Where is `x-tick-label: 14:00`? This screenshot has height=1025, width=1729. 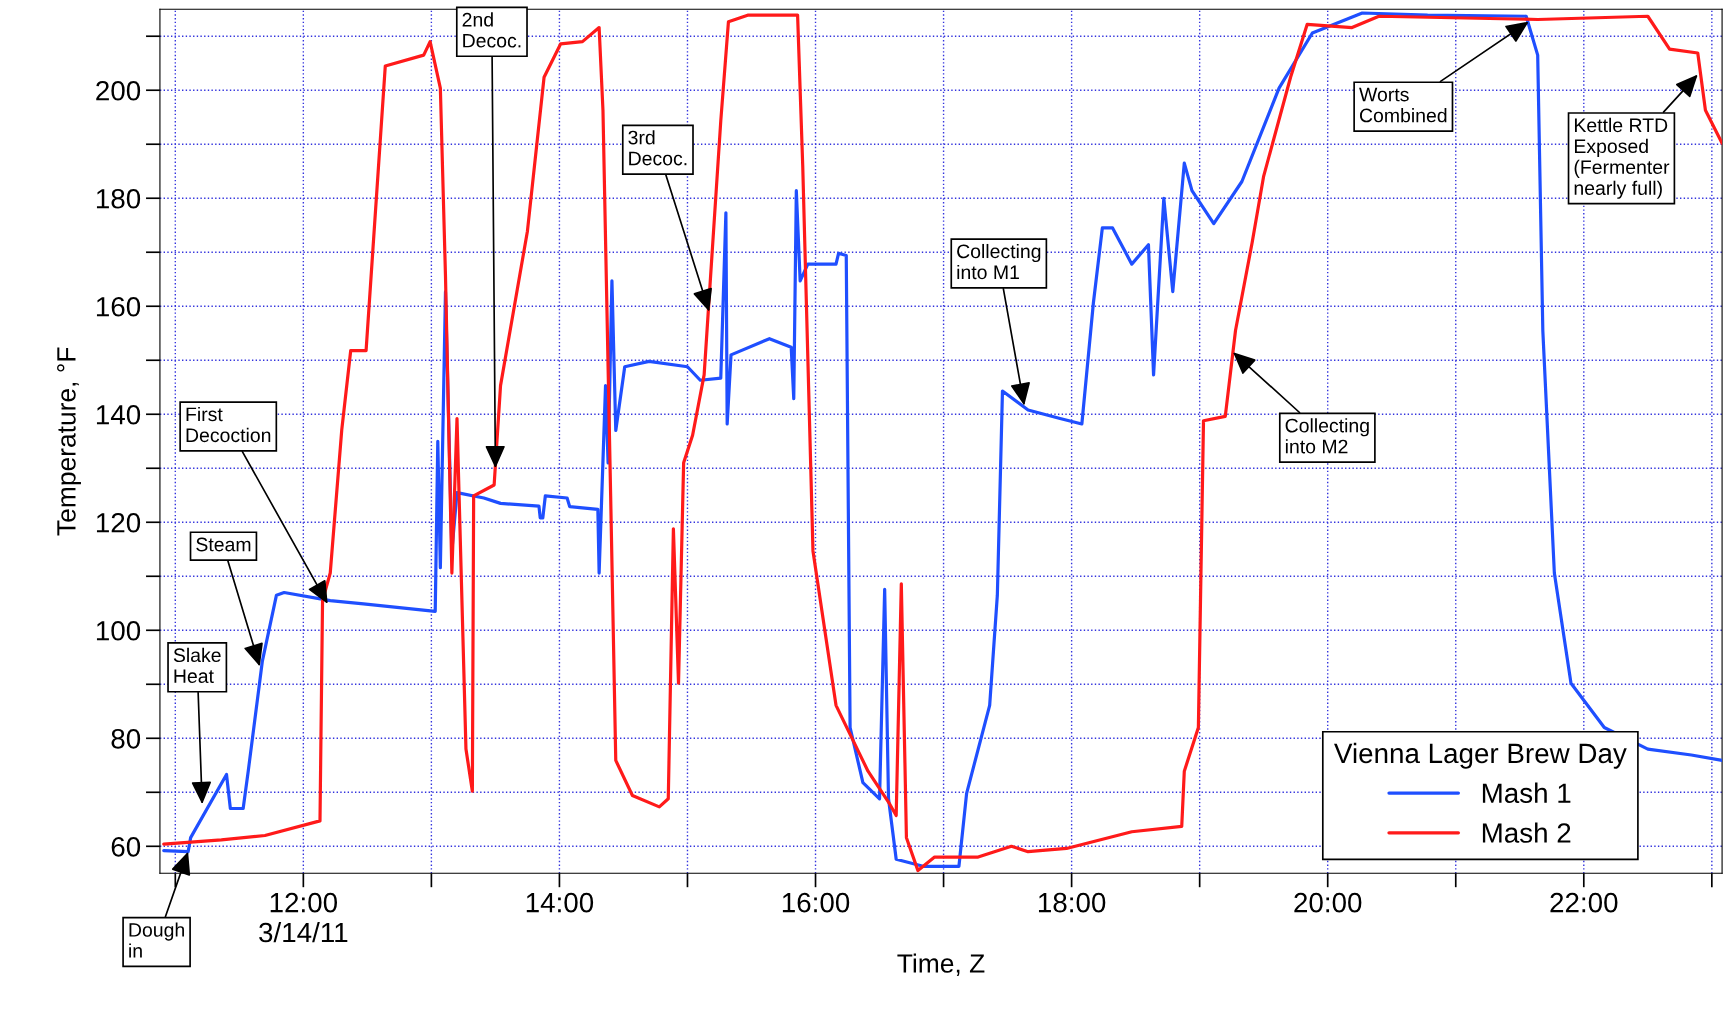
x-tick-label: 14:00 is located at coordinates (560, 902).